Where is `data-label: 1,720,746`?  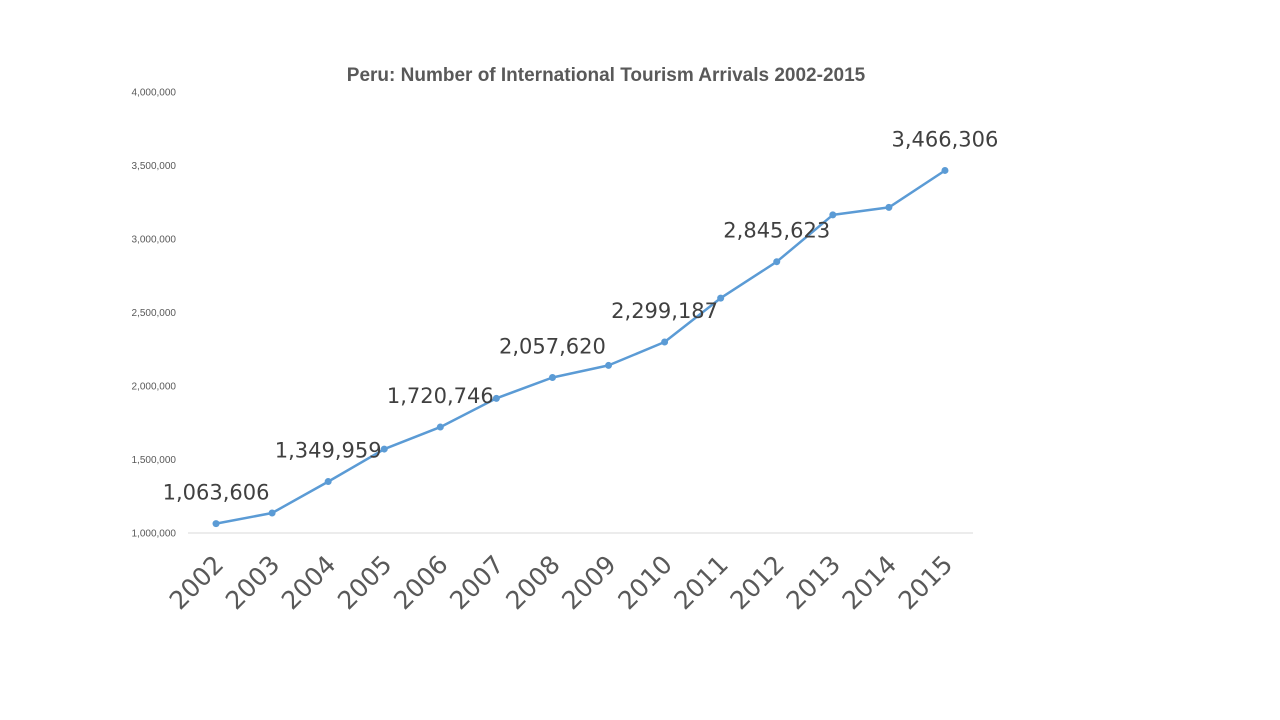 data-label: 1,720,746 is located at coordinates (440, 396).